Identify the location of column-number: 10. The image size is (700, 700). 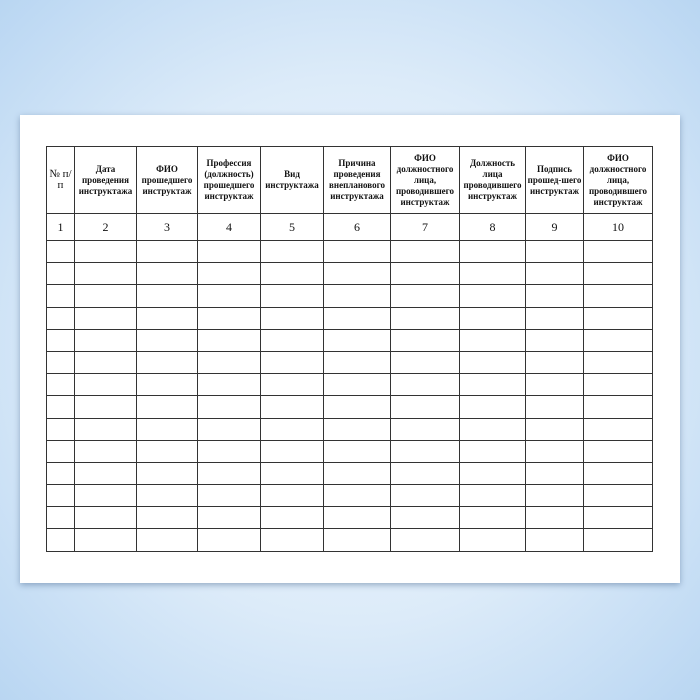
(618, 227).